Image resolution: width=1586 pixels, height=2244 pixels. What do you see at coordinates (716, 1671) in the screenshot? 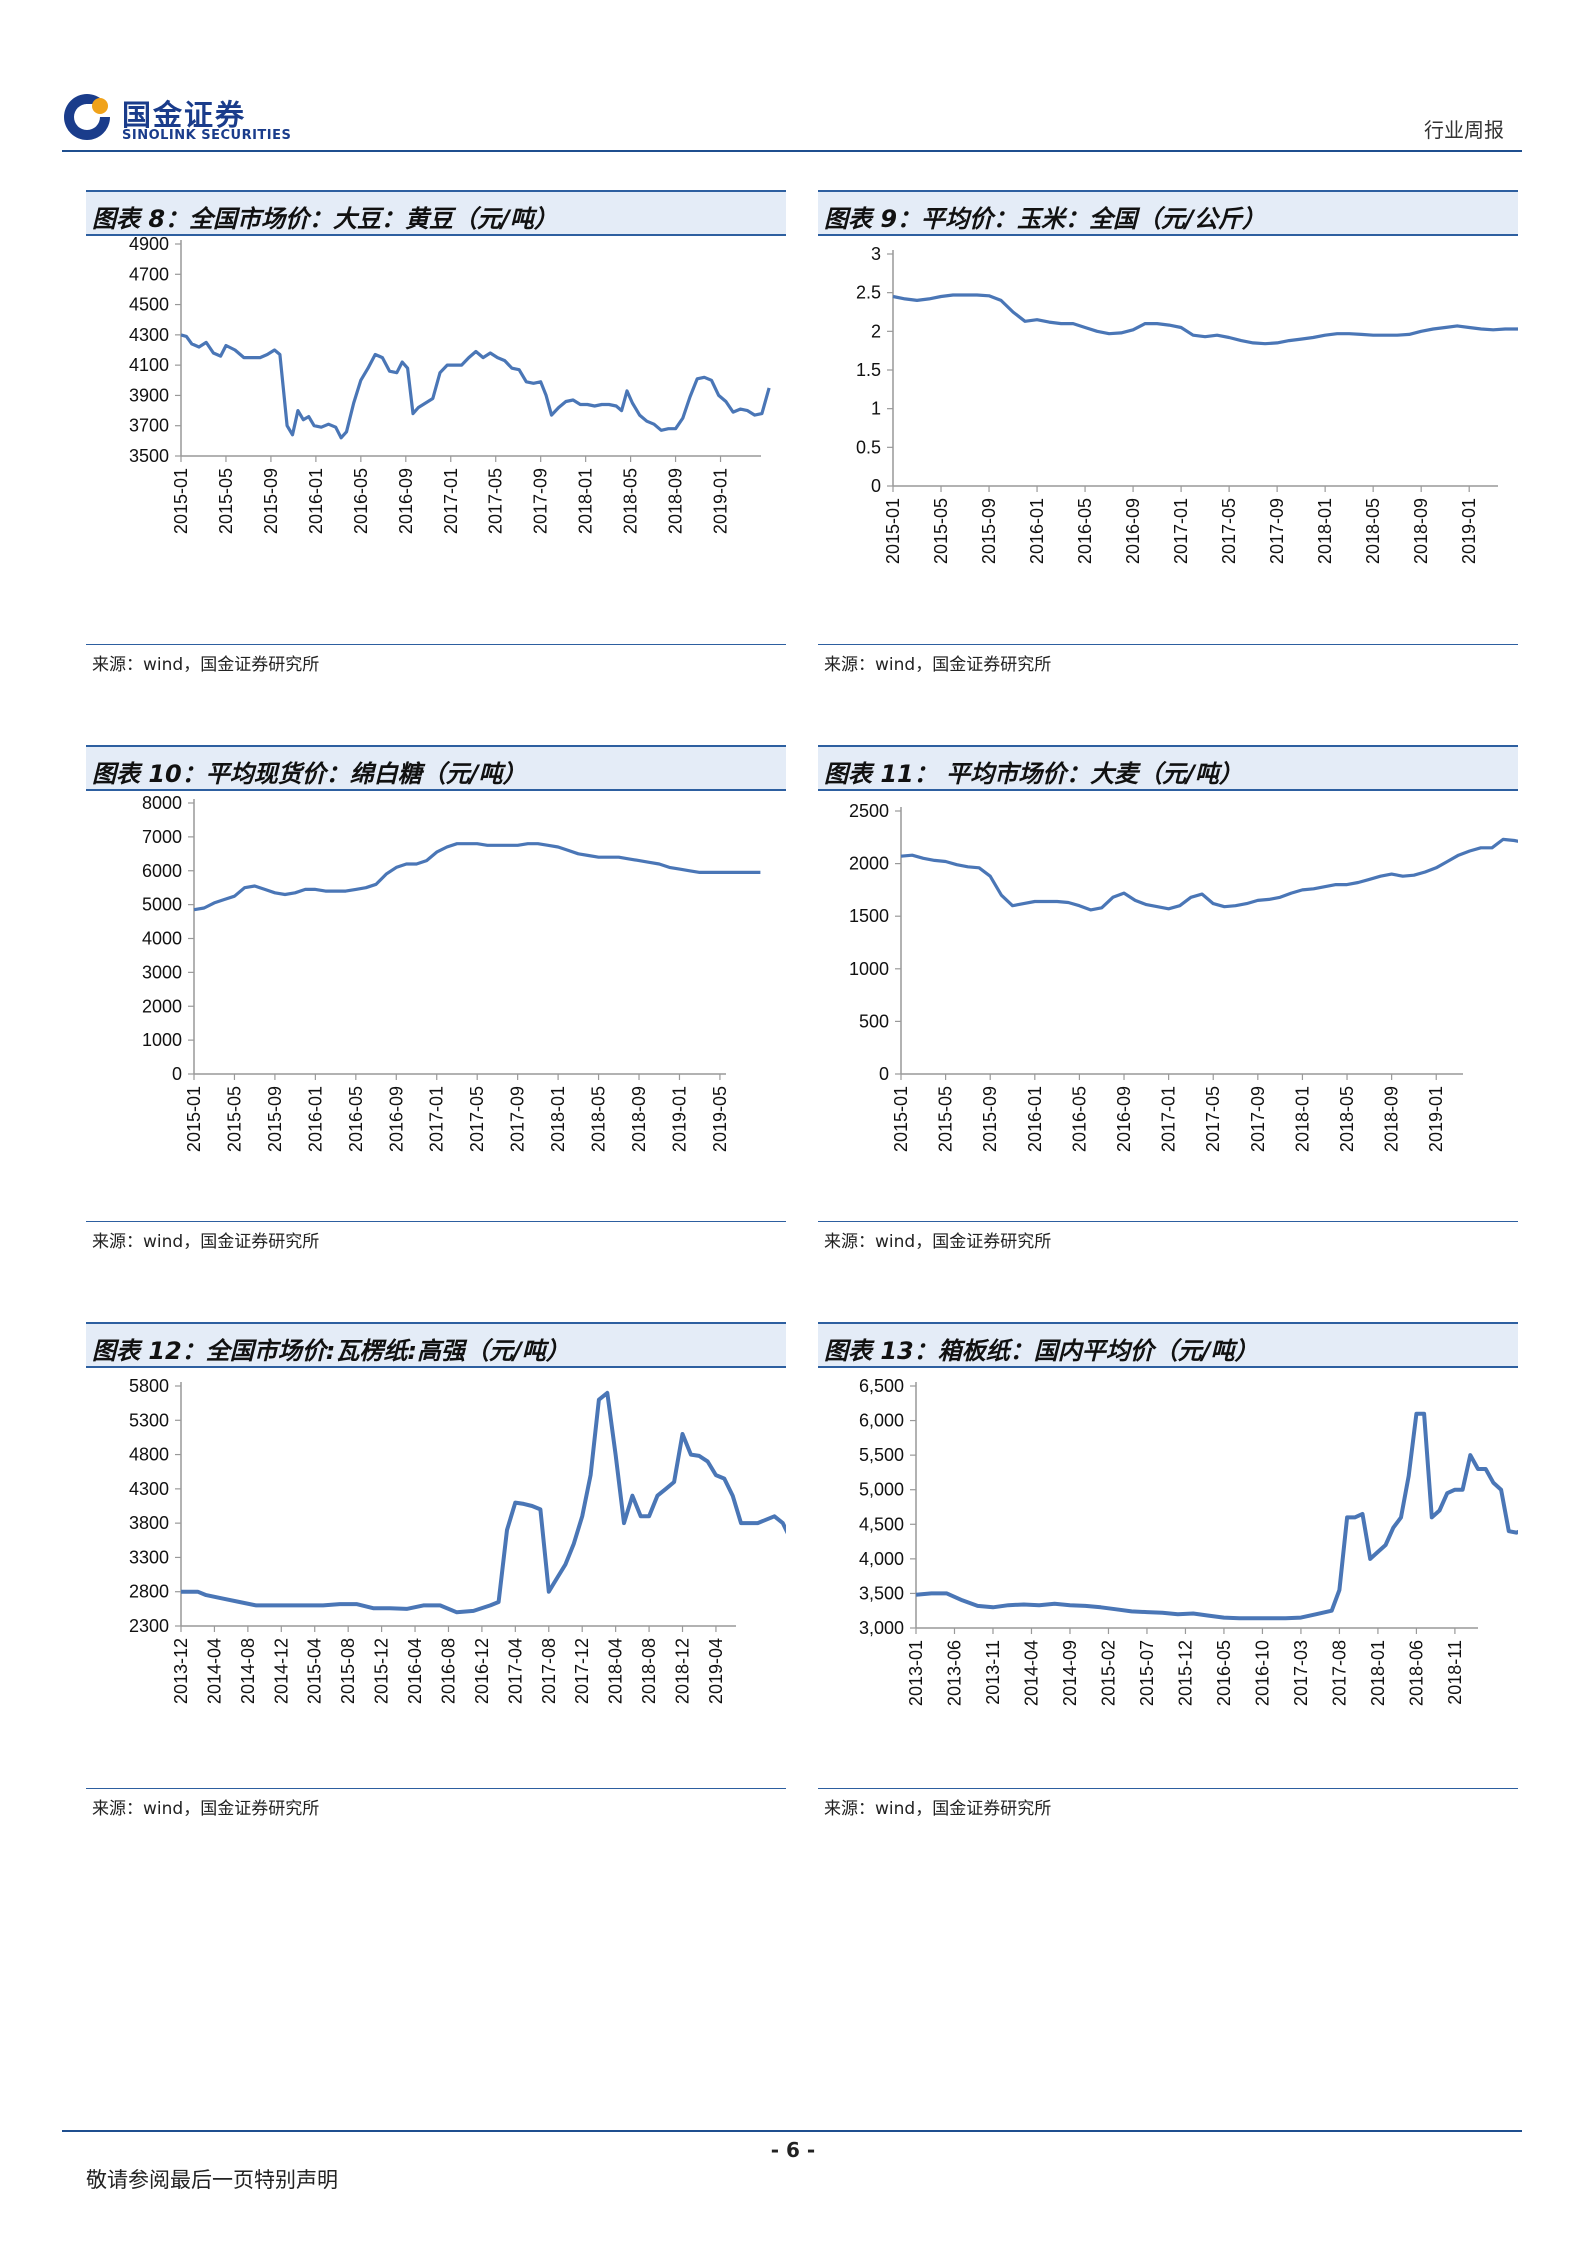
I see `x-tick-label: 2019-04` at bounding box center [716, 1671].